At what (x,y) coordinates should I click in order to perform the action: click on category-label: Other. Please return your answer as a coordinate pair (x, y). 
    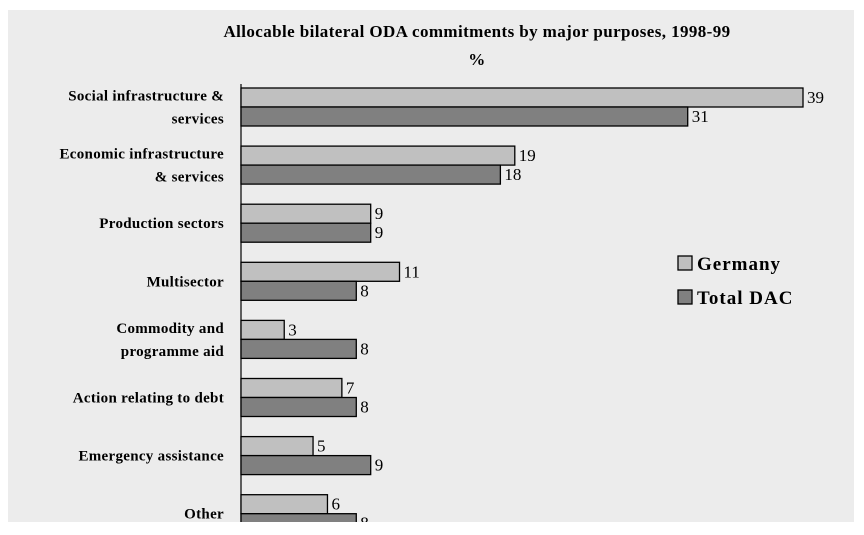
    Looking at the image, I should click on (204, 514).